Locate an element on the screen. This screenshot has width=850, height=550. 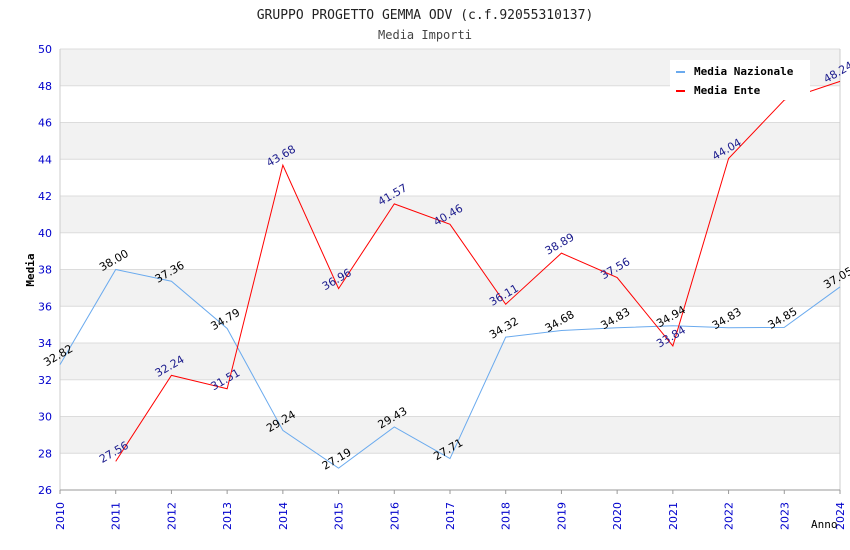
x-tick-label: 2021 is located at coordinates (673, 516).